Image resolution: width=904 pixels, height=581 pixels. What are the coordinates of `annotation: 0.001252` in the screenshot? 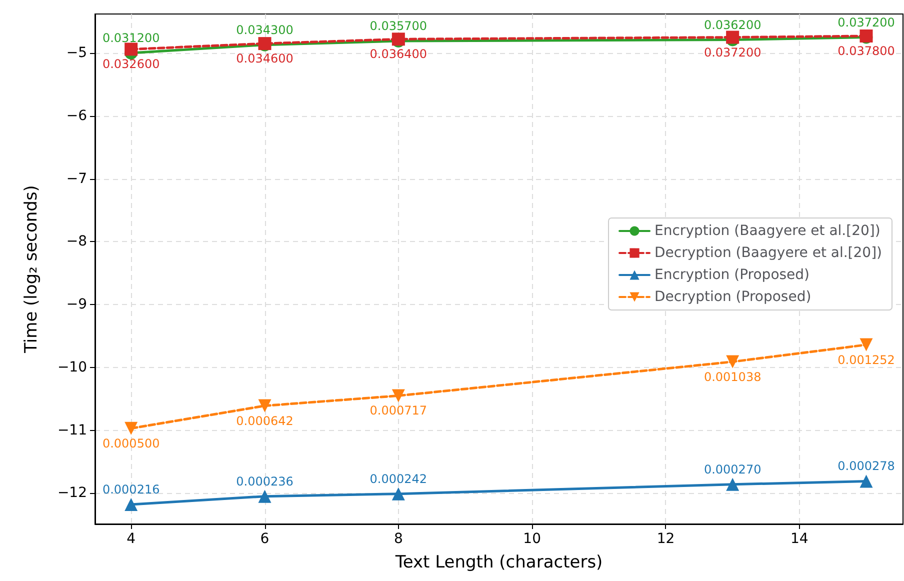 It's located at (866, 359).